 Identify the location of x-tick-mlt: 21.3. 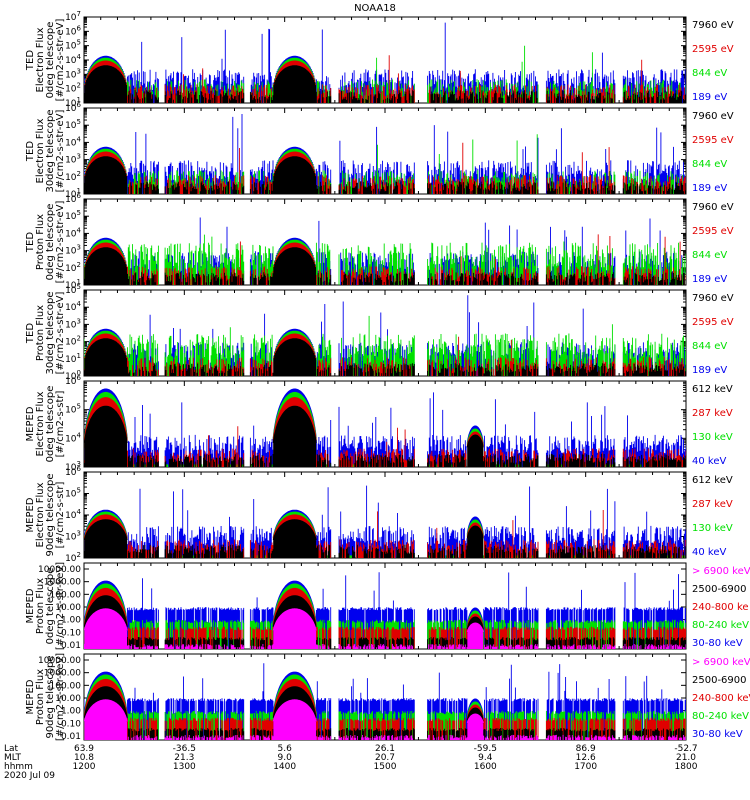
(184, 758).